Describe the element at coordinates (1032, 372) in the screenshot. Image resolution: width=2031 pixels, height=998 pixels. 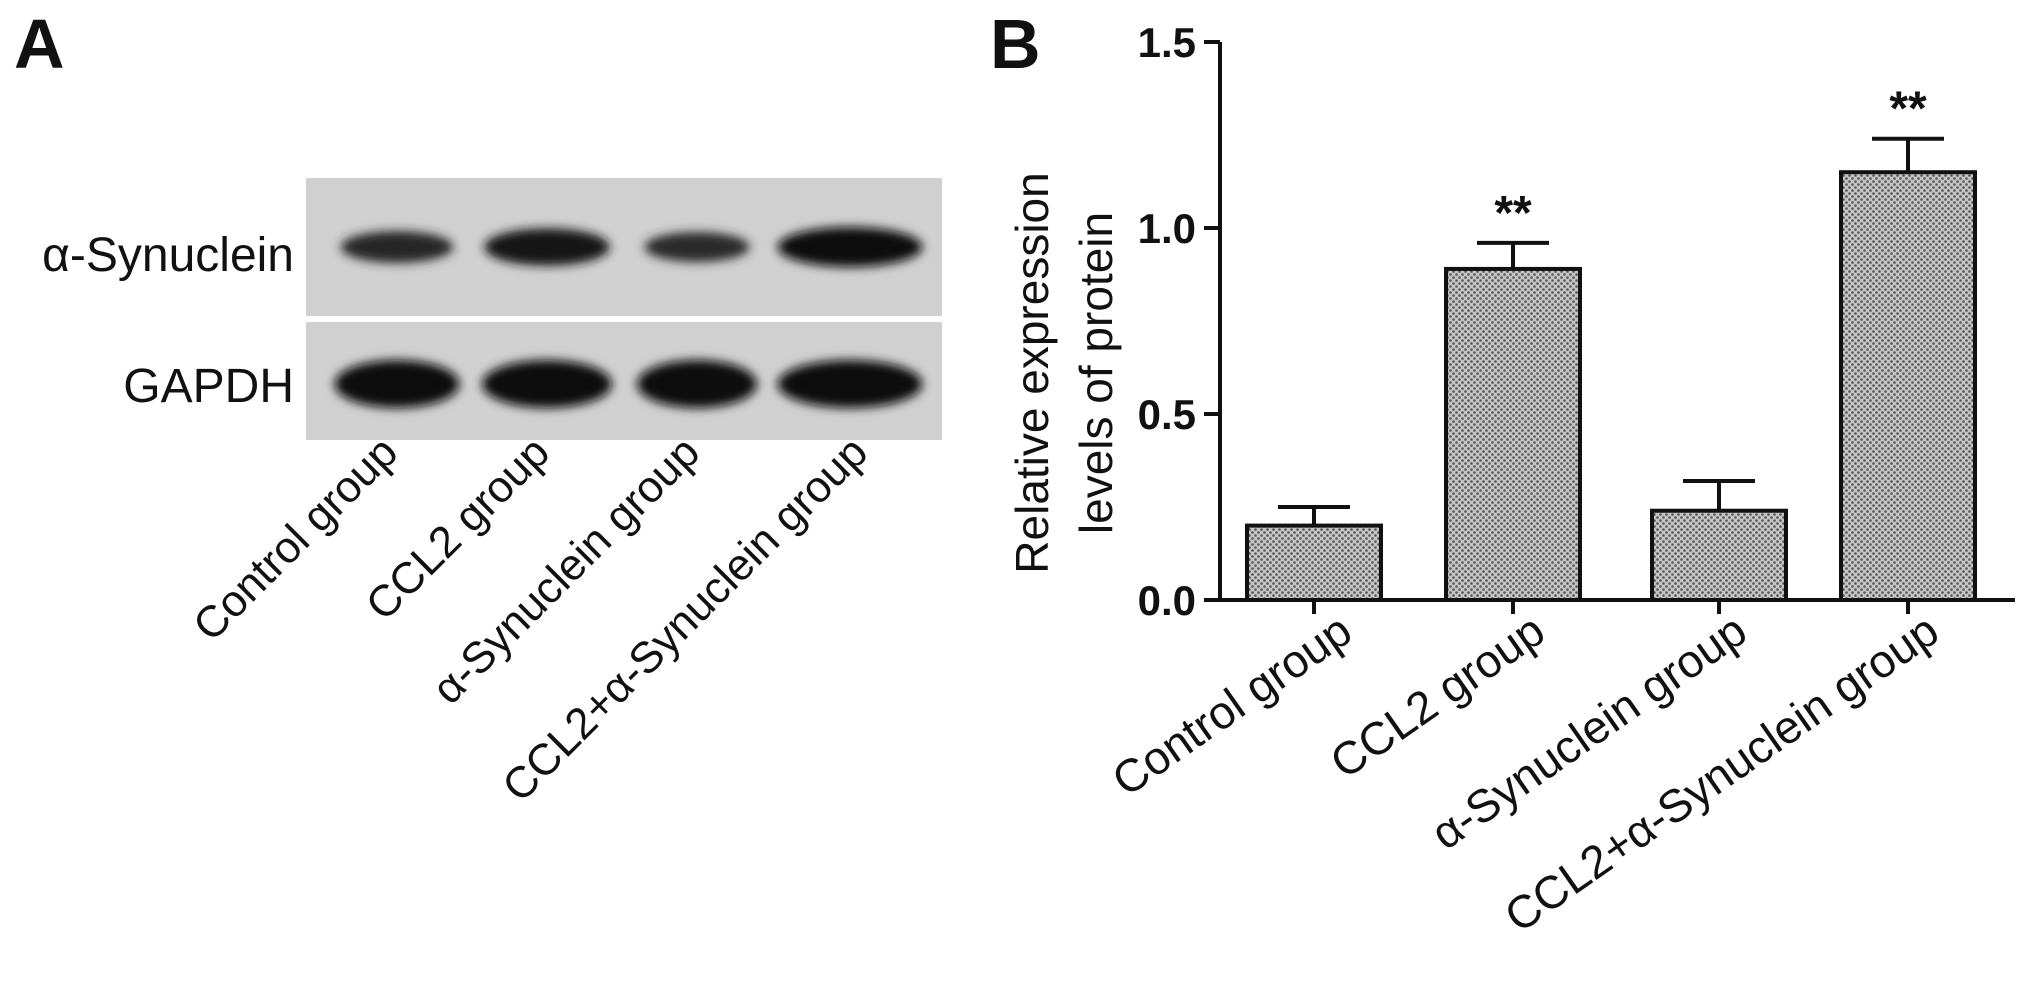
I see `y-axis-title-line-1: Relative expression` at that location.